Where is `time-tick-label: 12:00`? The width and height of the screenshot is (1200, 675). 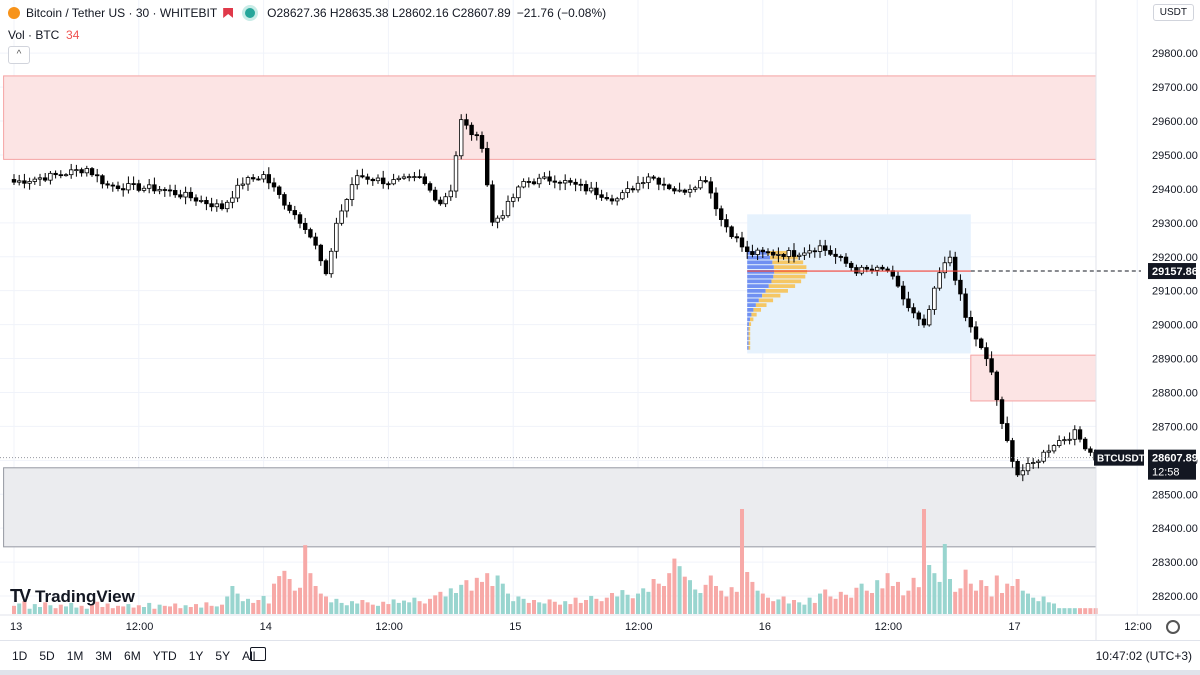 time-tick-label: 12:00 is located at coordinates (639, 627).